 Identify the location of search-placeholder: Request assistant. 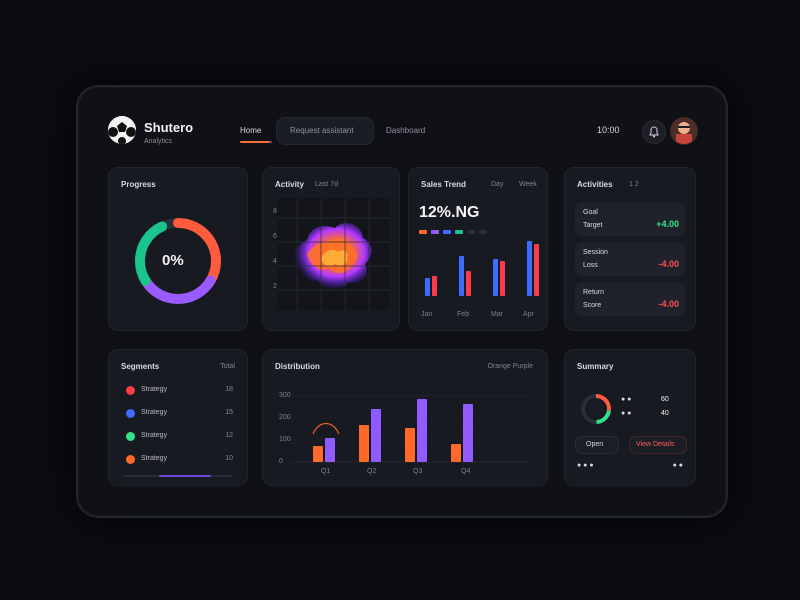
(322, 130).